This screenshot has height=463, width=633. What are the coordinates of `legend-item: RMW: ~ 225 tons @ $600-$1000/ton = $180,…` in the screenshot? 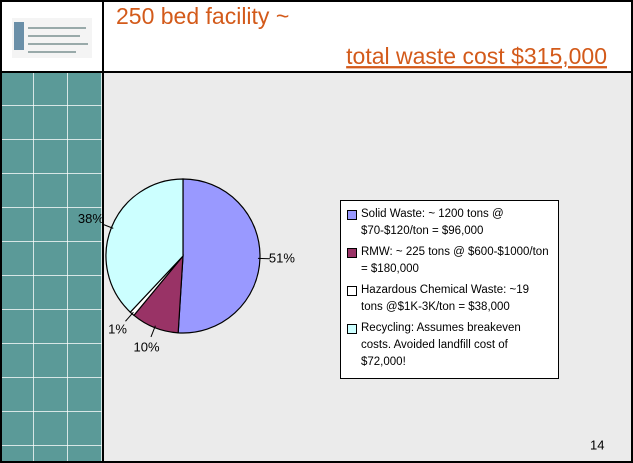 It's located at (449, 261).